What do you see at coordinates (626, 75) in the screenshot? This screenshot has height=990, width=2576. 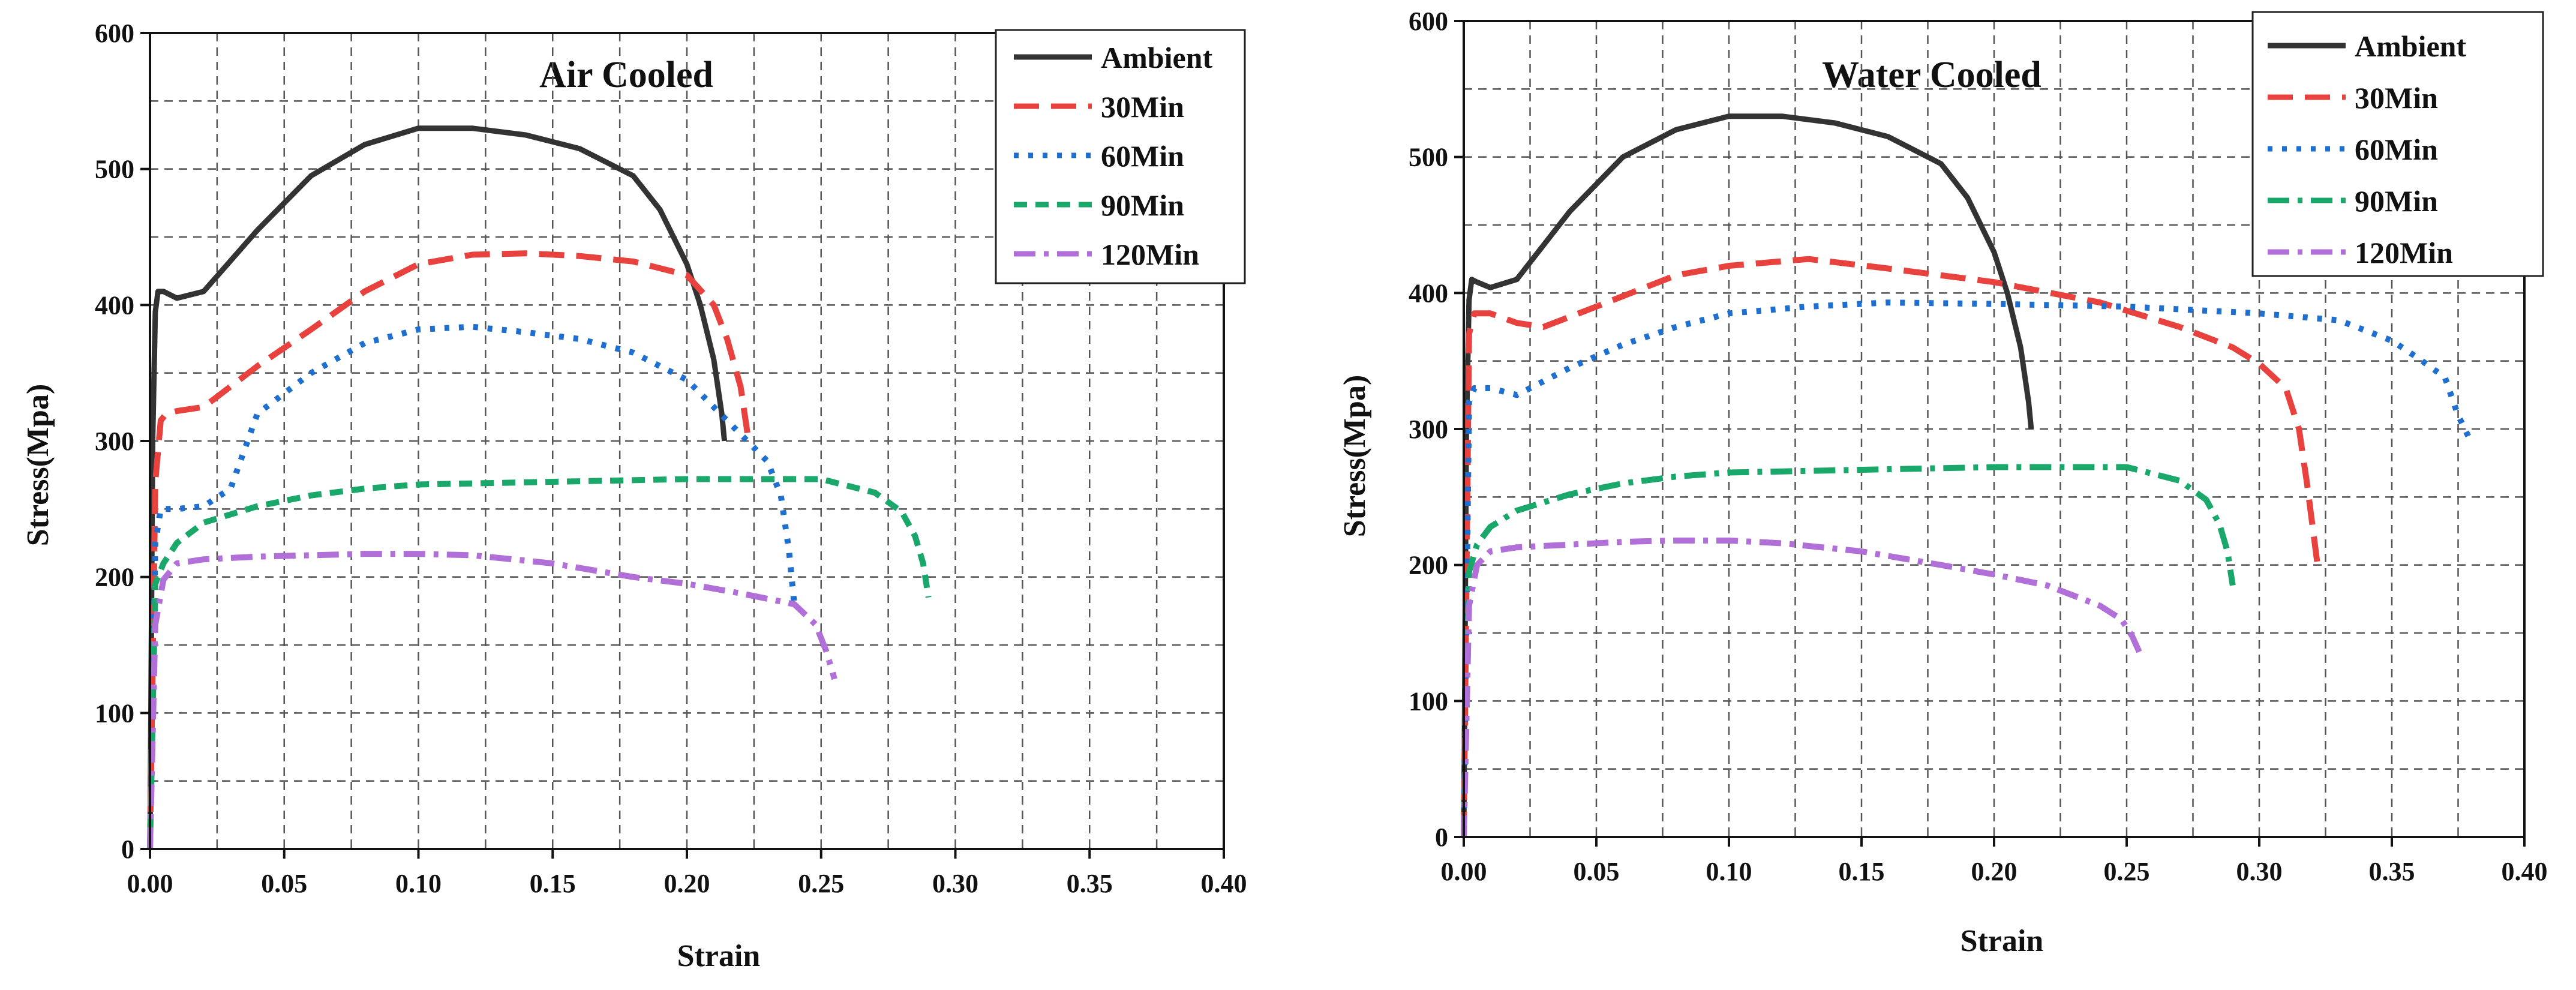 I see `chart-title: Air Cooled` at bounding box center [626, 75].